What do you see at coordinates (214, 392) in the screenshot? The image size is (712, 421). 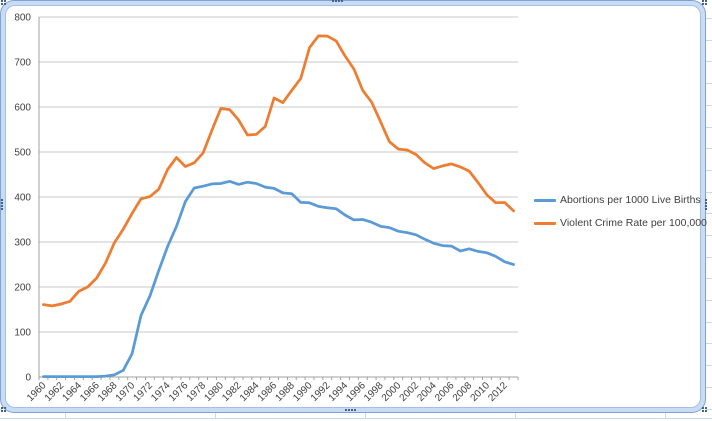 I see `x-axis-tick-label: 1980` at bounding box center [214, 392].